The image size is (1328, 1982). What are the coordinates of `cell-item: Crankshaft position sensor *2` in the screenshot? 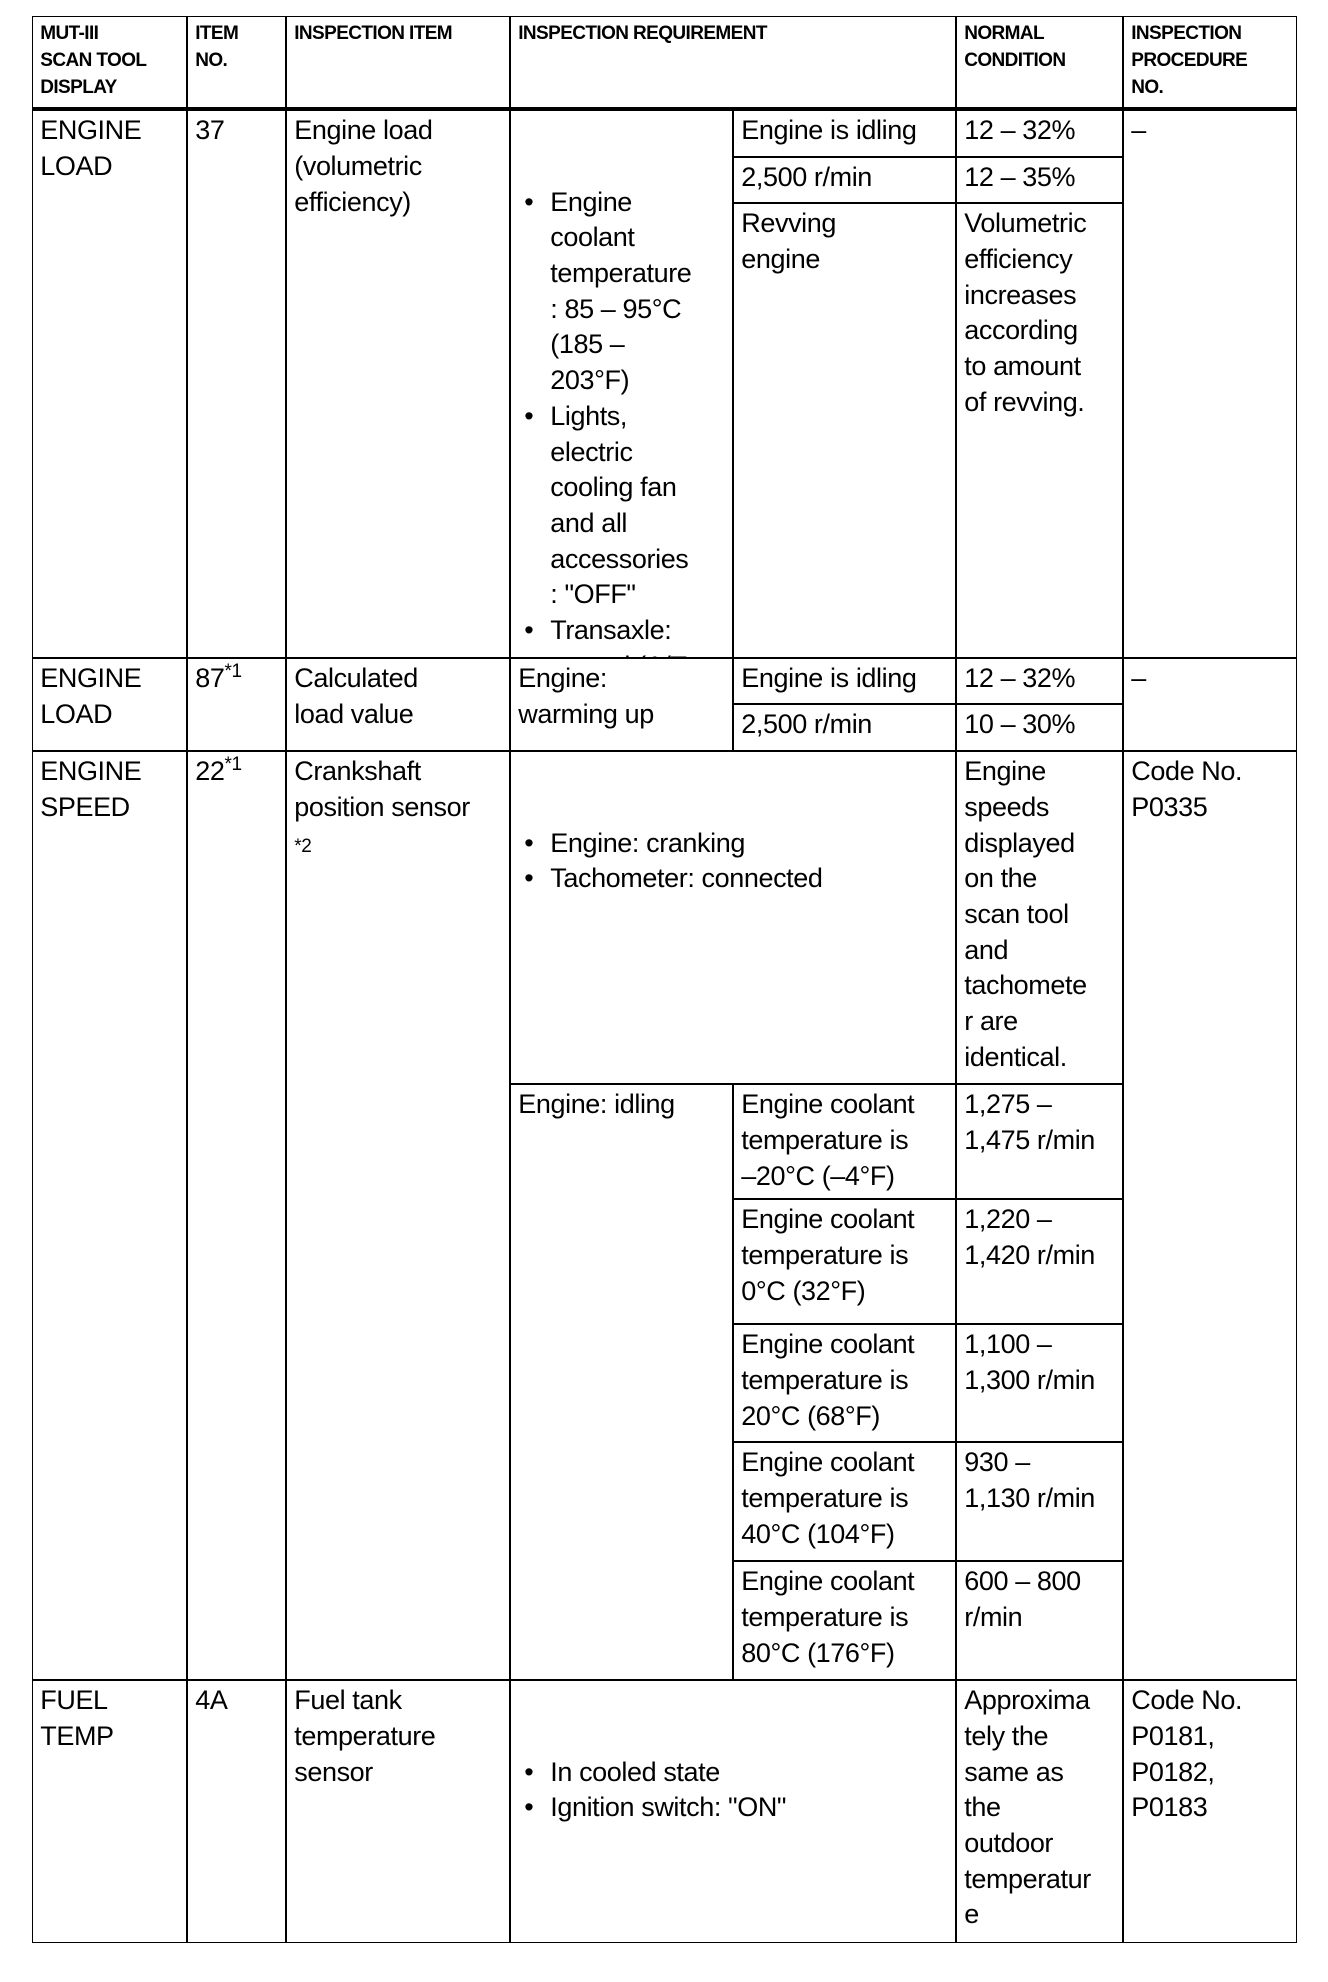 It's located at (398, 1216).